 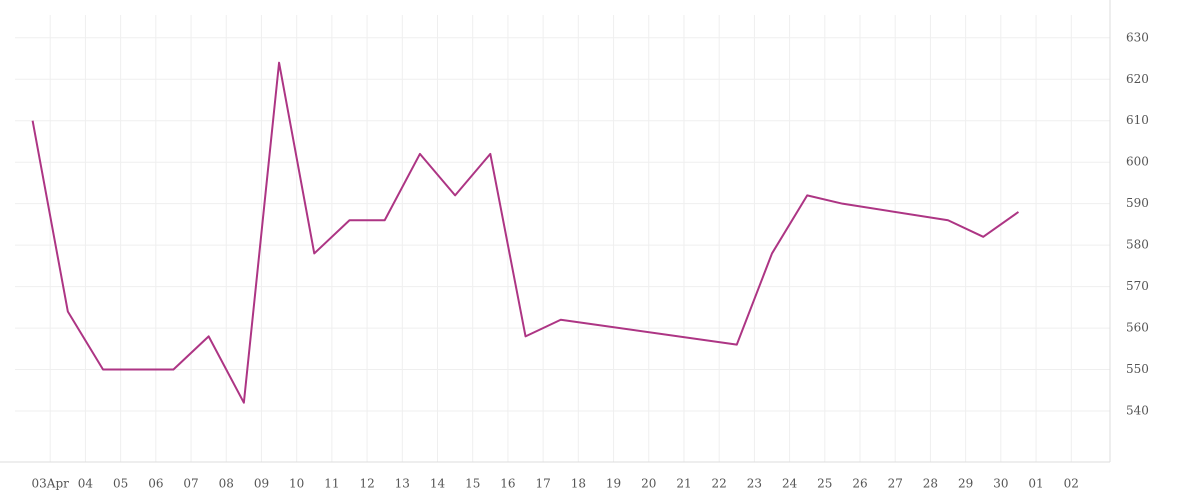 I want to click on x-tick-label: 05, so click(x=120, y=484).